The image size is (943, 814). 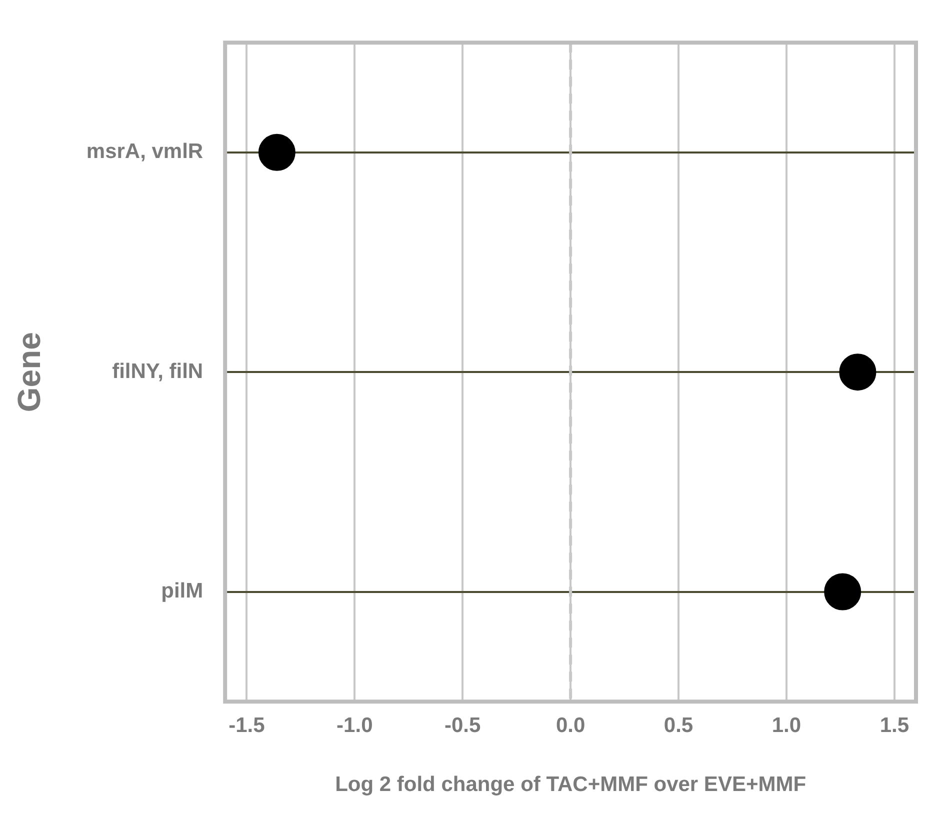 What do you see at coordinates (158, 371) in the screenshot?
I see `y-tick-label: filNY, filN` at bounding box center [158, 371].